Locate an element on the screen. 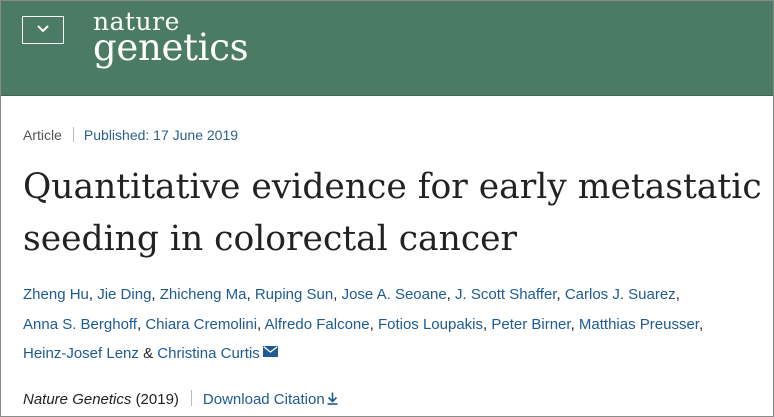  meta-divider is located at coordinates (73, 134).